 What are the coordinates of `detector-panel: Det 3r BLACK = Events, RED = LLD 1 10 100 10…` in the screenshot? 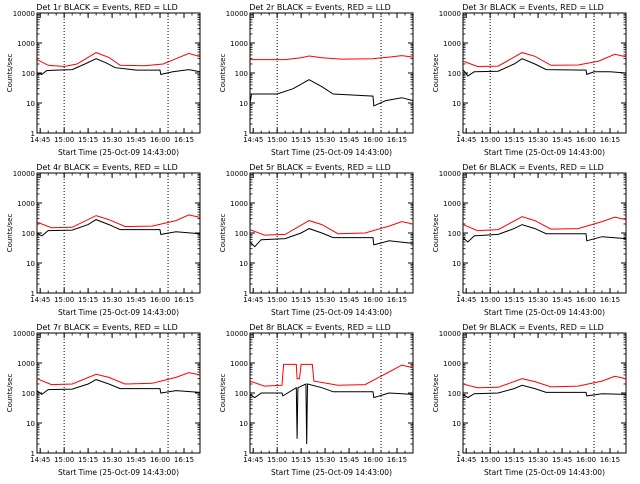 It's located at (529, 80).